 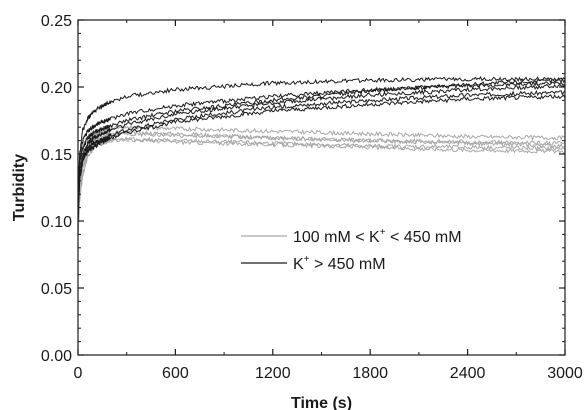 What do you see at coordinates (351, 250) in the screenshot?
I see `legend: 100 mM < K+ < 450 mMK+ > 450 mM` at bounding box center [351, 250].